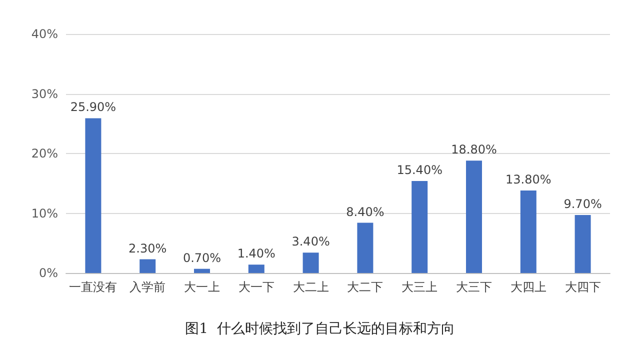 This screenshot has width=640, height=357. Describe the element at coordinates (44, 34) in the screenshot. I see `y-tick-label: 40%` at that location.